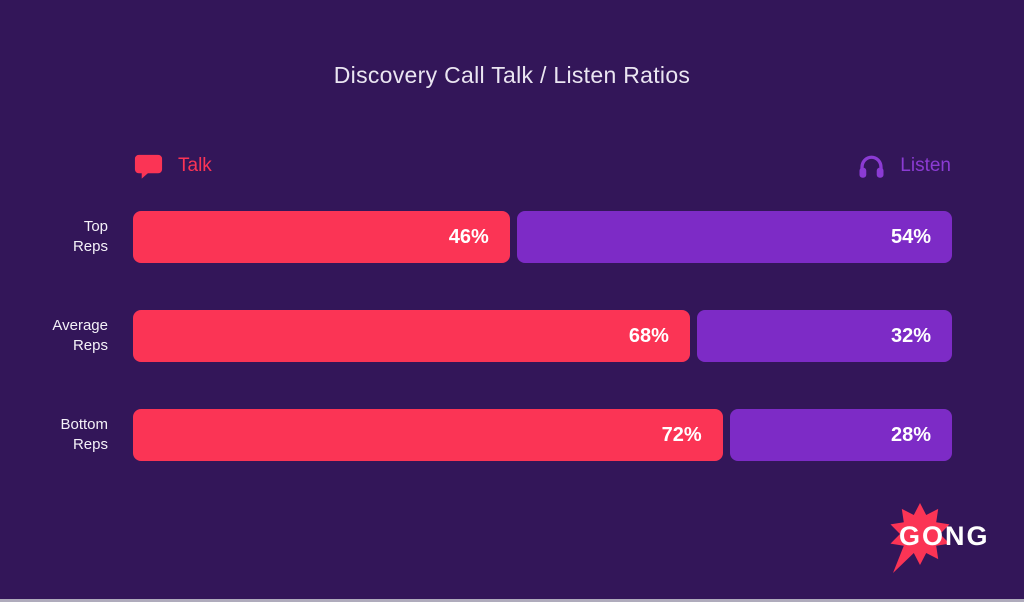 The width and height of the screenshot is (1024, 602). I want to click on logo-text: GONG, so click(944, 536).